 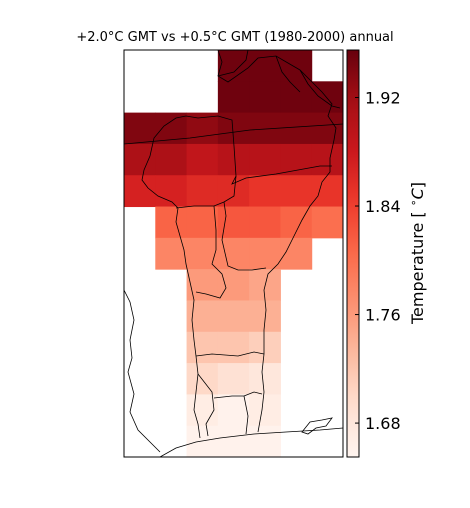 What do you see at coordinates (233, 134) in the screenshot?
I see `border-line` at bounding box center [233, 134].